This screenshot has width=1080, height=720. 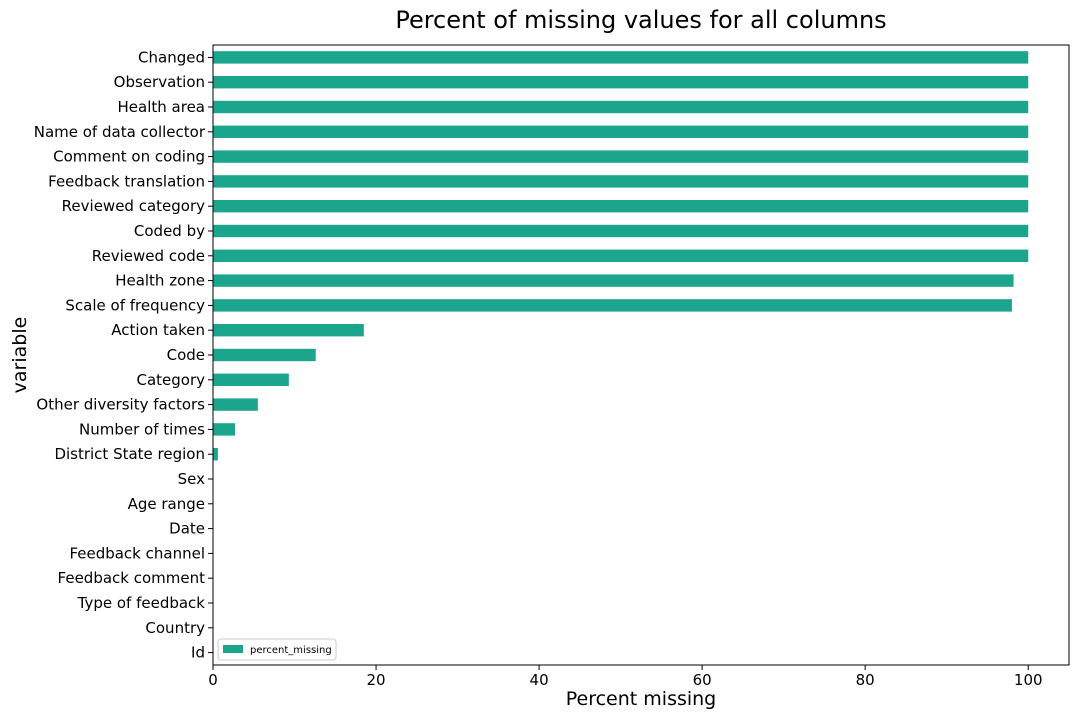 I want to click on y-axis-label: variable, so click(x=20, y=355).